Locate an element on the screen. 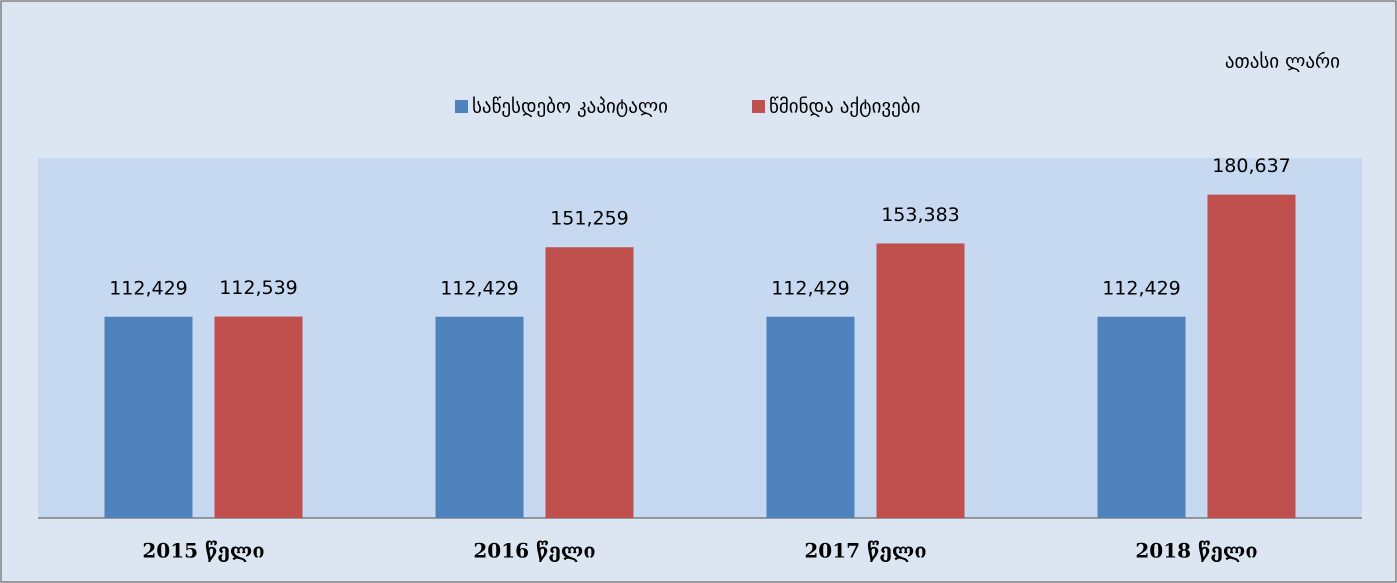  unit-label: ათასი ლარი is located at coordinates (1282, 62).